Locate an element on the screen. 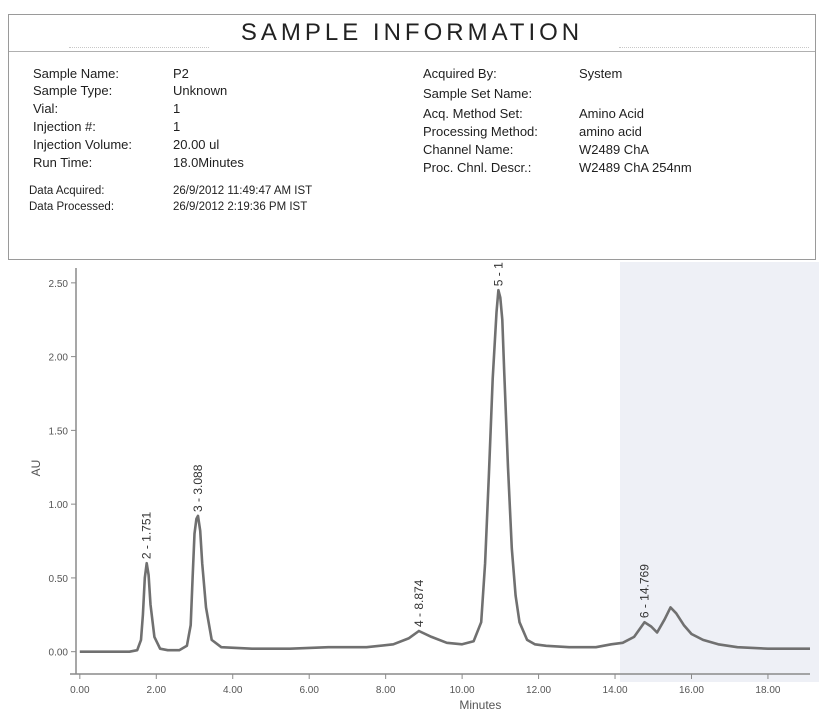 Image resolution: width=819 pixels, height=728 pixels. y-tick-label: 2.50 is located at coordinates (59, 284).